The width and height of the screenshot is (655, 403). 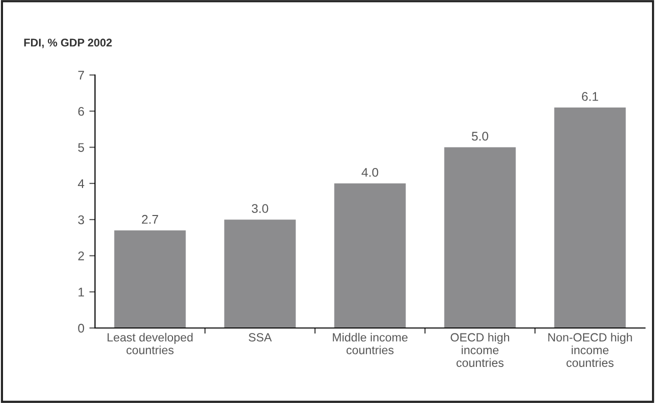 What do you see at coordinates (480, 349) in the screenshot?
I see `x-tick-label: OECD high income countries` at bounding box center [480, 349].